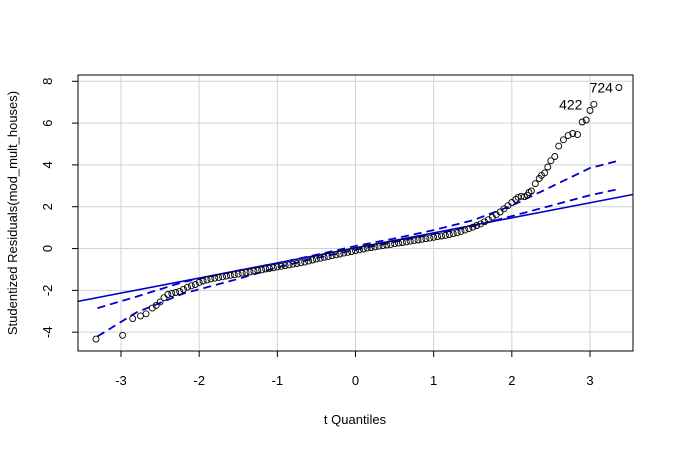 The image size is (674, 449). Describe the element at coordinates (47, 332) in the screenshot. I see `y-tick-label: -4` at that location.